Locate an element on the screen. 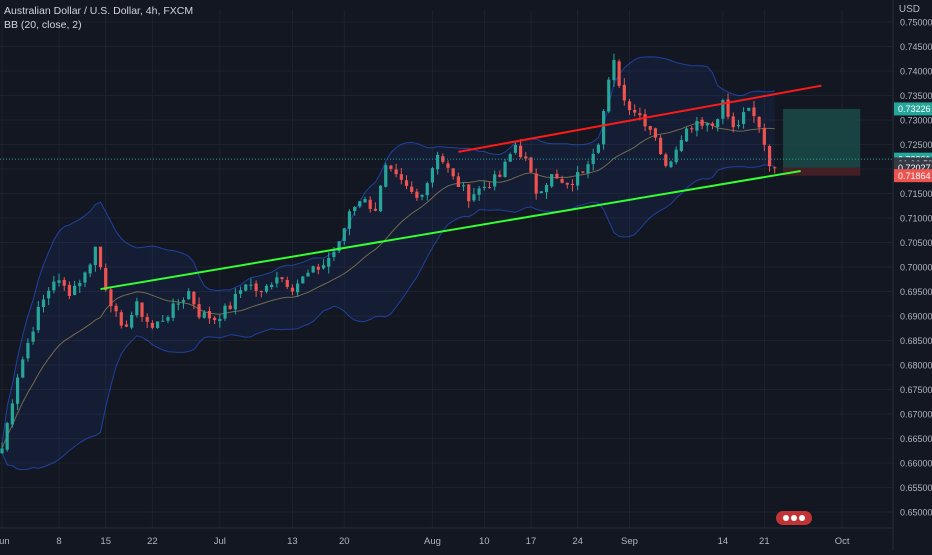 This screenshot has width=932, height=555. y-tick-label: 0.73000 is located at coordinates (916, 121).